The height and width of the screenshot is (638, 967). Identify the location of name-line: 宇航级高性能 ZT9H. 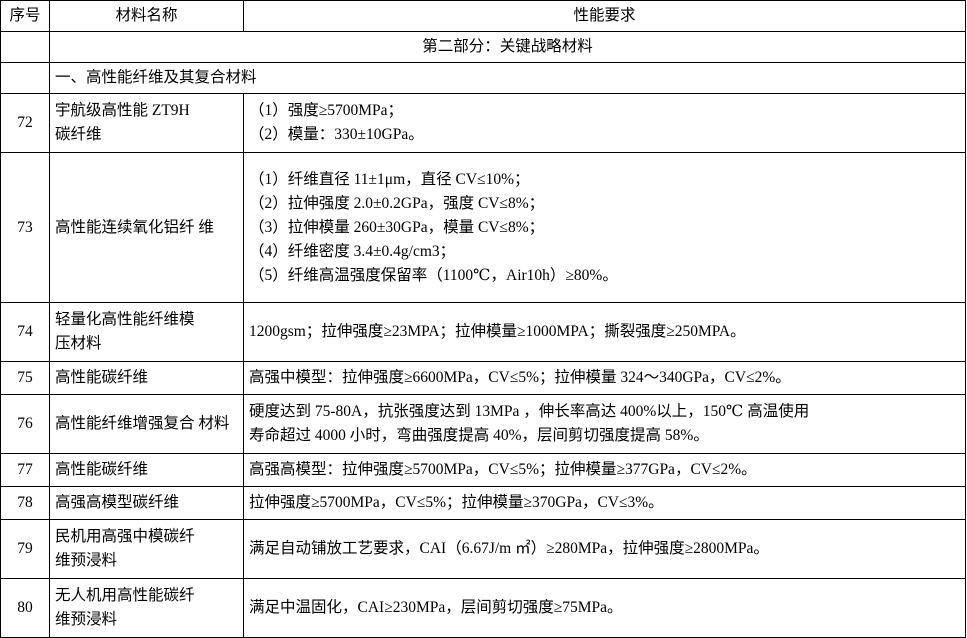
(122, 111).